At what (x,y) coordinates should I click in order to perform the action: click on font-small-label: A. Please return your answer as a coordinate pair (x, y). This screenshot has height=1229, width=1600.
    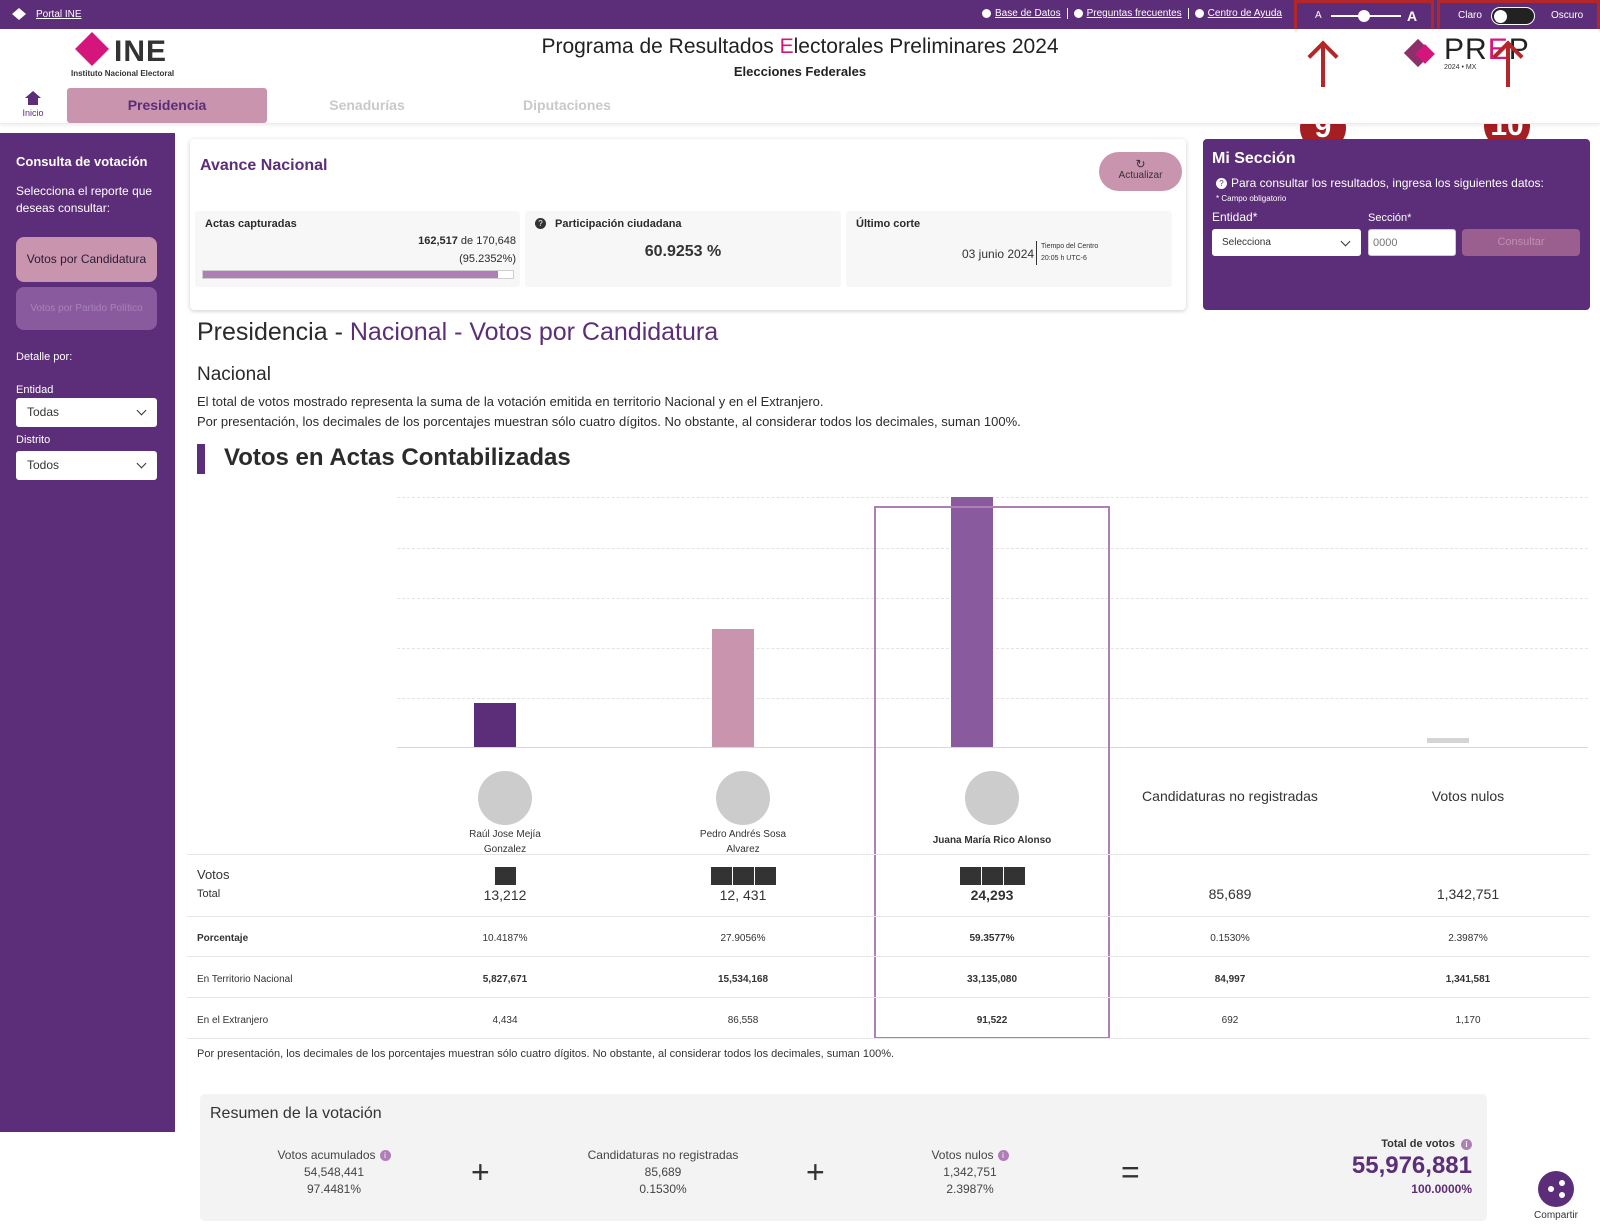
    Looking at the image, I should click on (1318, 15).